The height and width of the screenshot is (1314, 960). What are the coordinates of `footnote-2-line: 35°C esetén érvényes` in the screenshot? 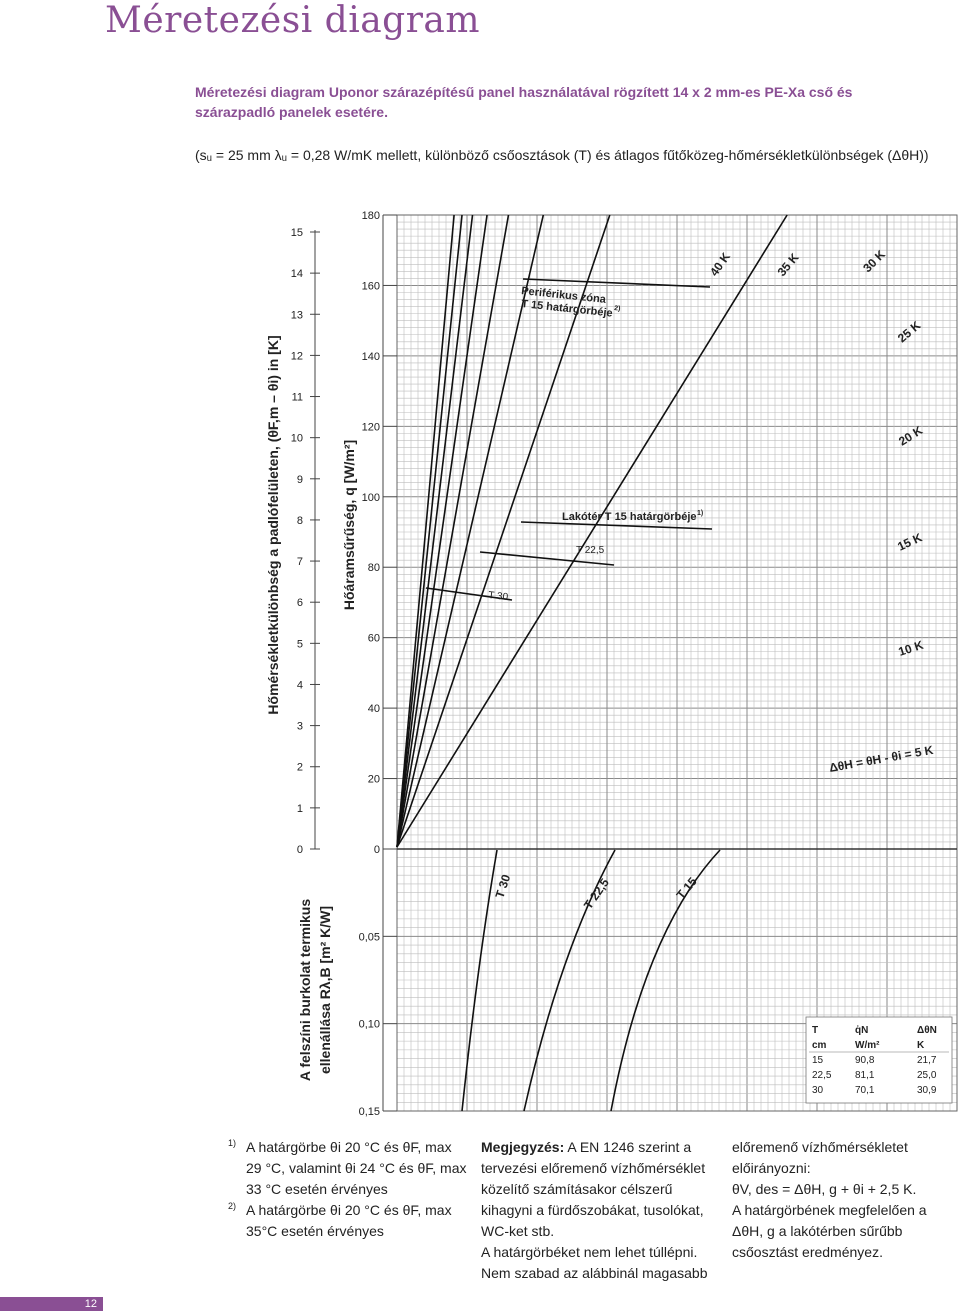 It's located at (315, 1231).